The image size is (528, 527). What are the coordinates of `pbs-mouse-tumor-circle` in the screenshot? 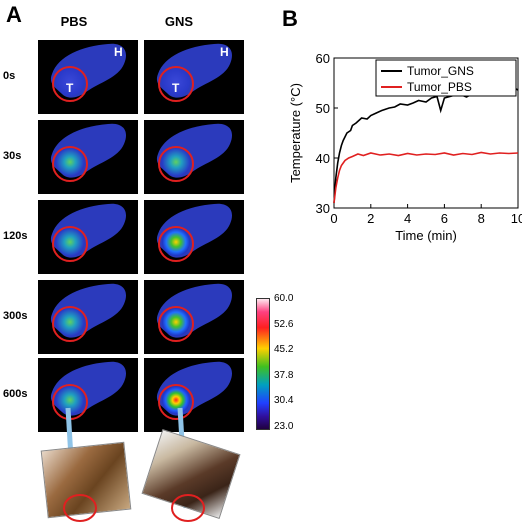 It's located at (80, 508).